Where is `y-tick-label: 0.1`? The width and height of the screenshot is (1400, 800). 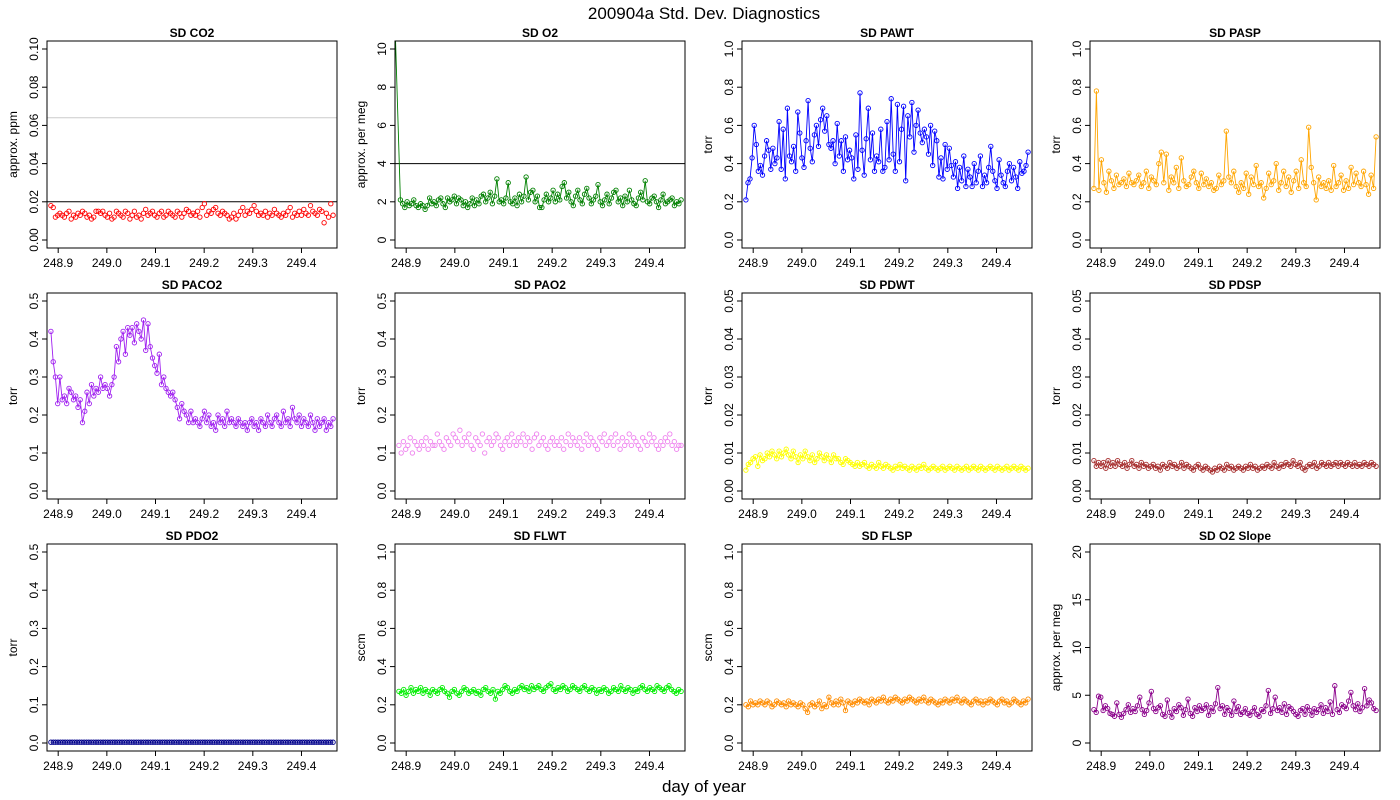 y-tick-label: 0.1 is located at coordinates (382, 452).